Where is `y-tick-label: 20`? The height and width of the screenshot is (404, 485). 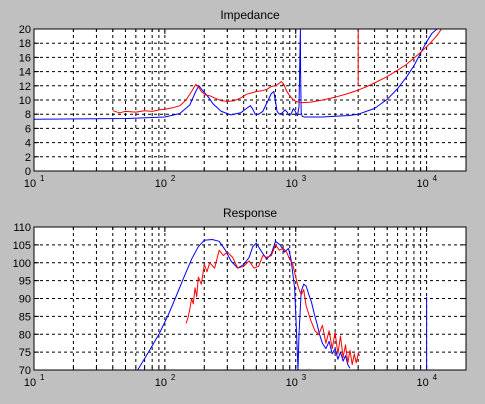 y-tick-label: 20 is located at coordinates (25, 30).